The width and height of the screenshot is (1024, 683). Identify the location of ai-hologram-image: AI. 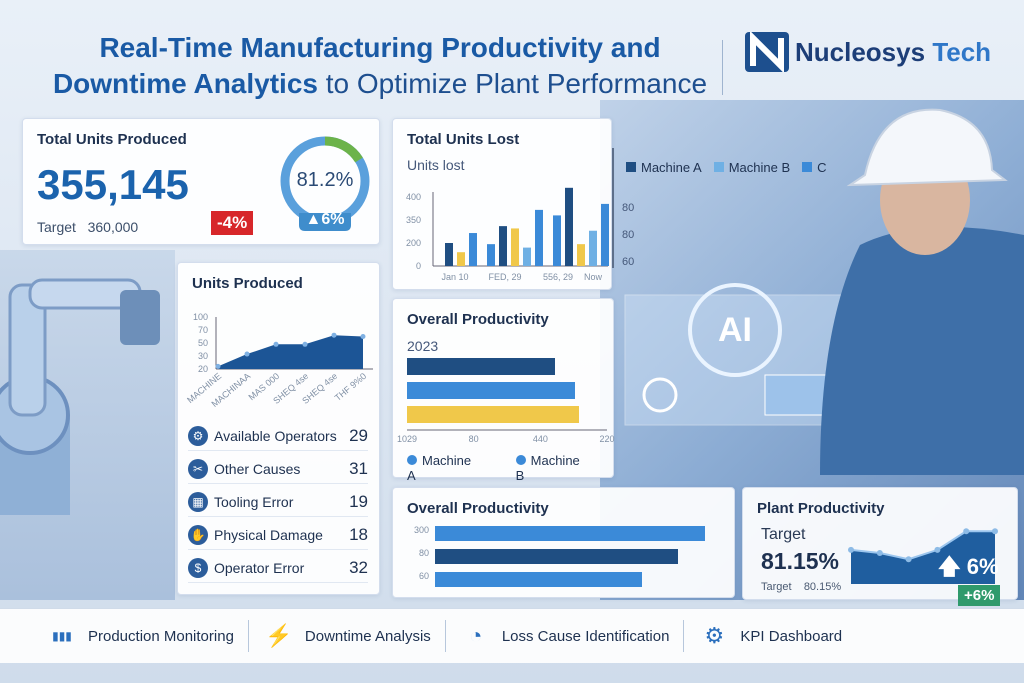
(735, 354).